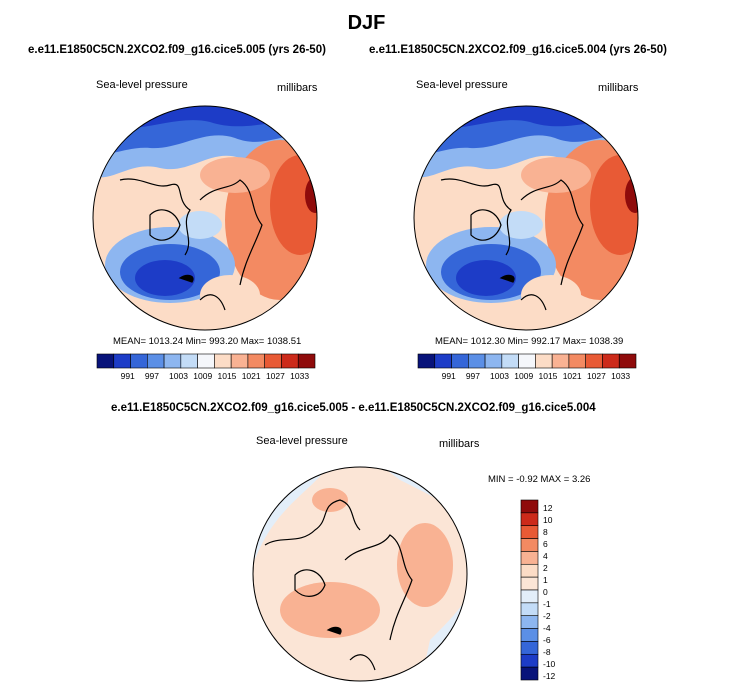 Image resolution: width=733 pixels, height=687 pixels. Describe the element at coordinates (545, 532) in the screenshot. I see `colorbar-tick-label: 8` at that location.